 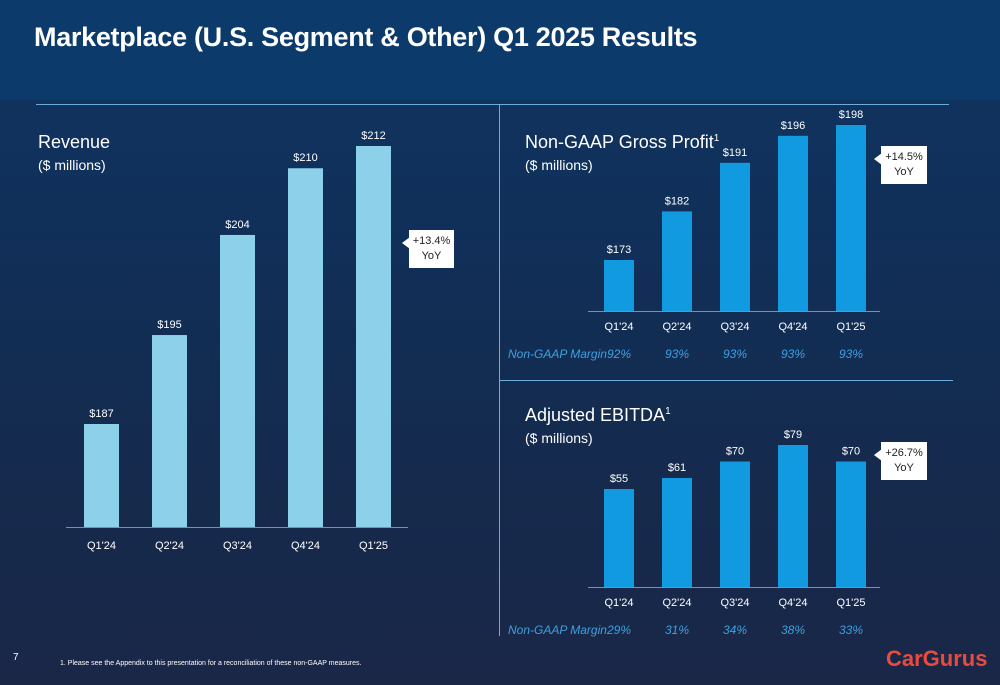 What do you see at coordinates (598, 415) in the screenshot?
I see `ebitda-title: Adjusted EBITDA1` at bounding box center [598, 415].